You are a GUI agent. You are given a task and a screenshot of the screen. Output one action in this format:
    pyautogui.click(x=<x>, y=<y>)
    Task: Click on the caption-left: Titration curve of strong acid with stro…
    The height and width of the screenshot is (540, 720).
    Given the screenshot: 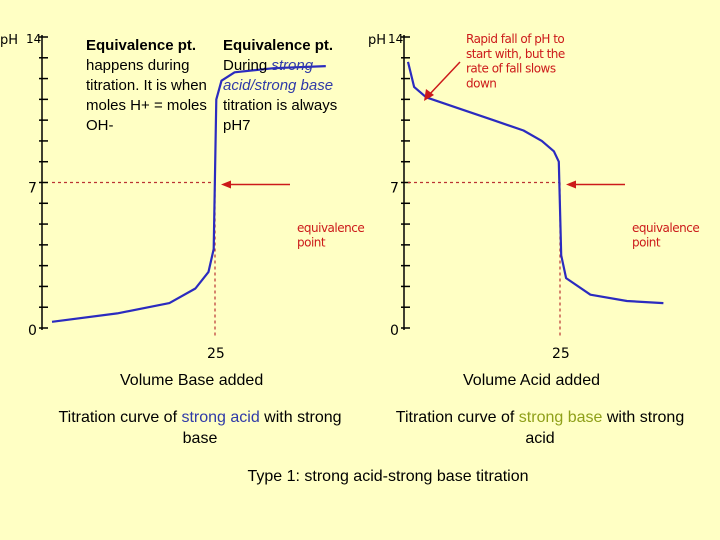 What is the action you would take?
    pyautogui.click(x=200, y=428)
    